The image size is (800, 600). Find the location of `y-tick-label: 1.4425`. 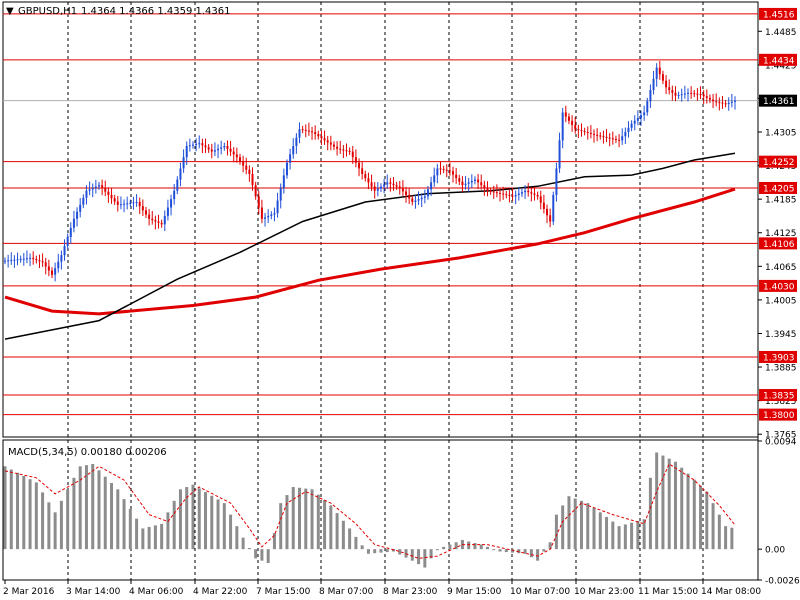

y-tick-label: 1.4425 is located at coordinates (781, 66).